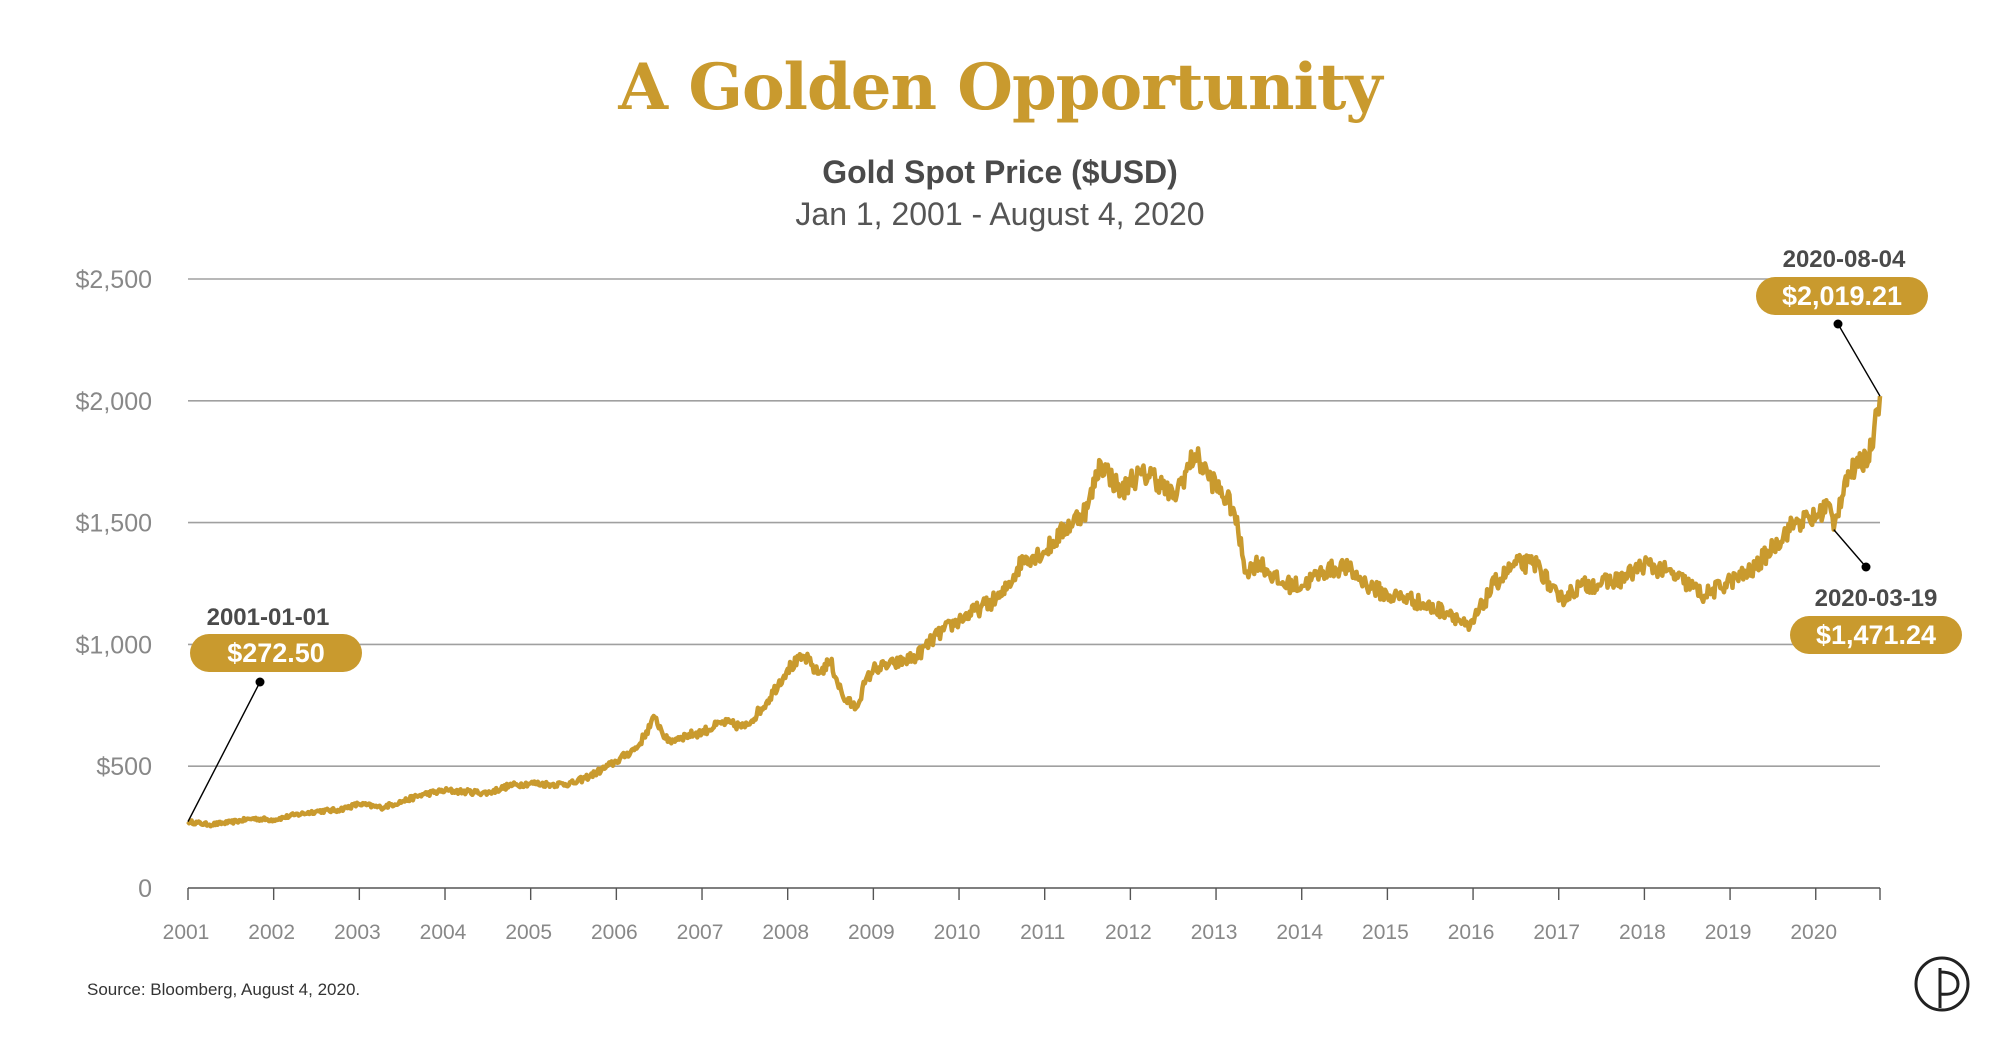 This screenshot has width=2000, height=1047. What do you see at coordinates (114, 280) in the screenshot?
I see `y-tick-label: $2,500` at bounding box center [114, 280].